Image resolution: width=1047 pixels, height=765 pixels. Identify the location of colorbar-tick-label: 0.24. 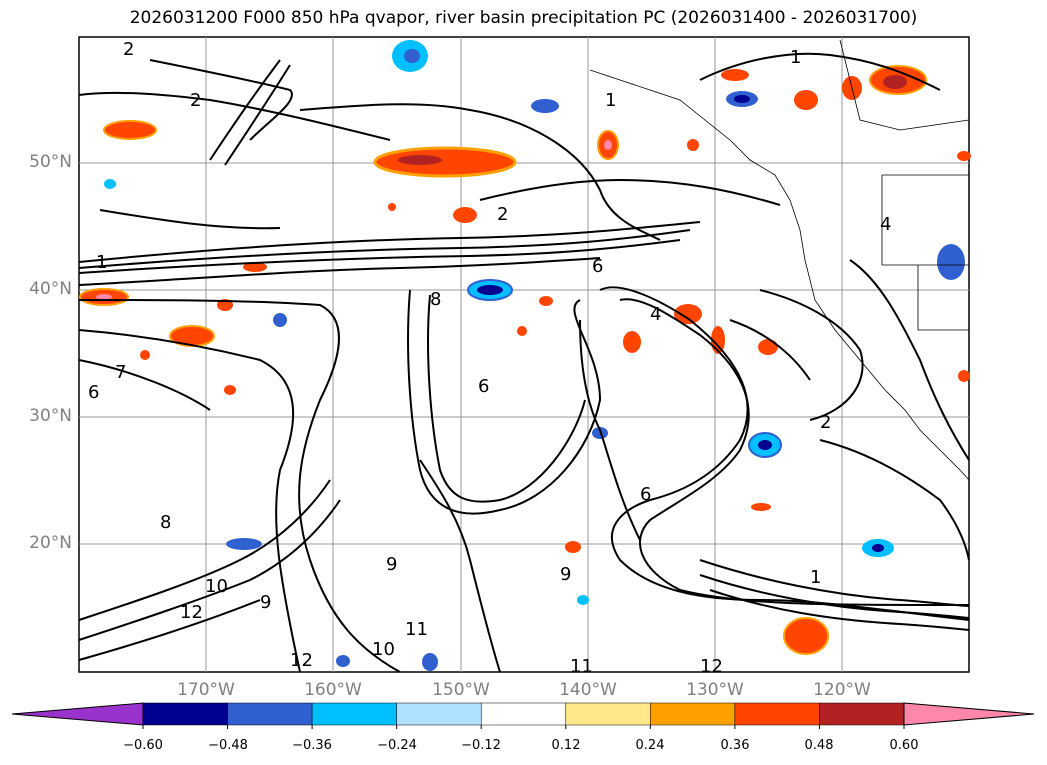
(650, 745).